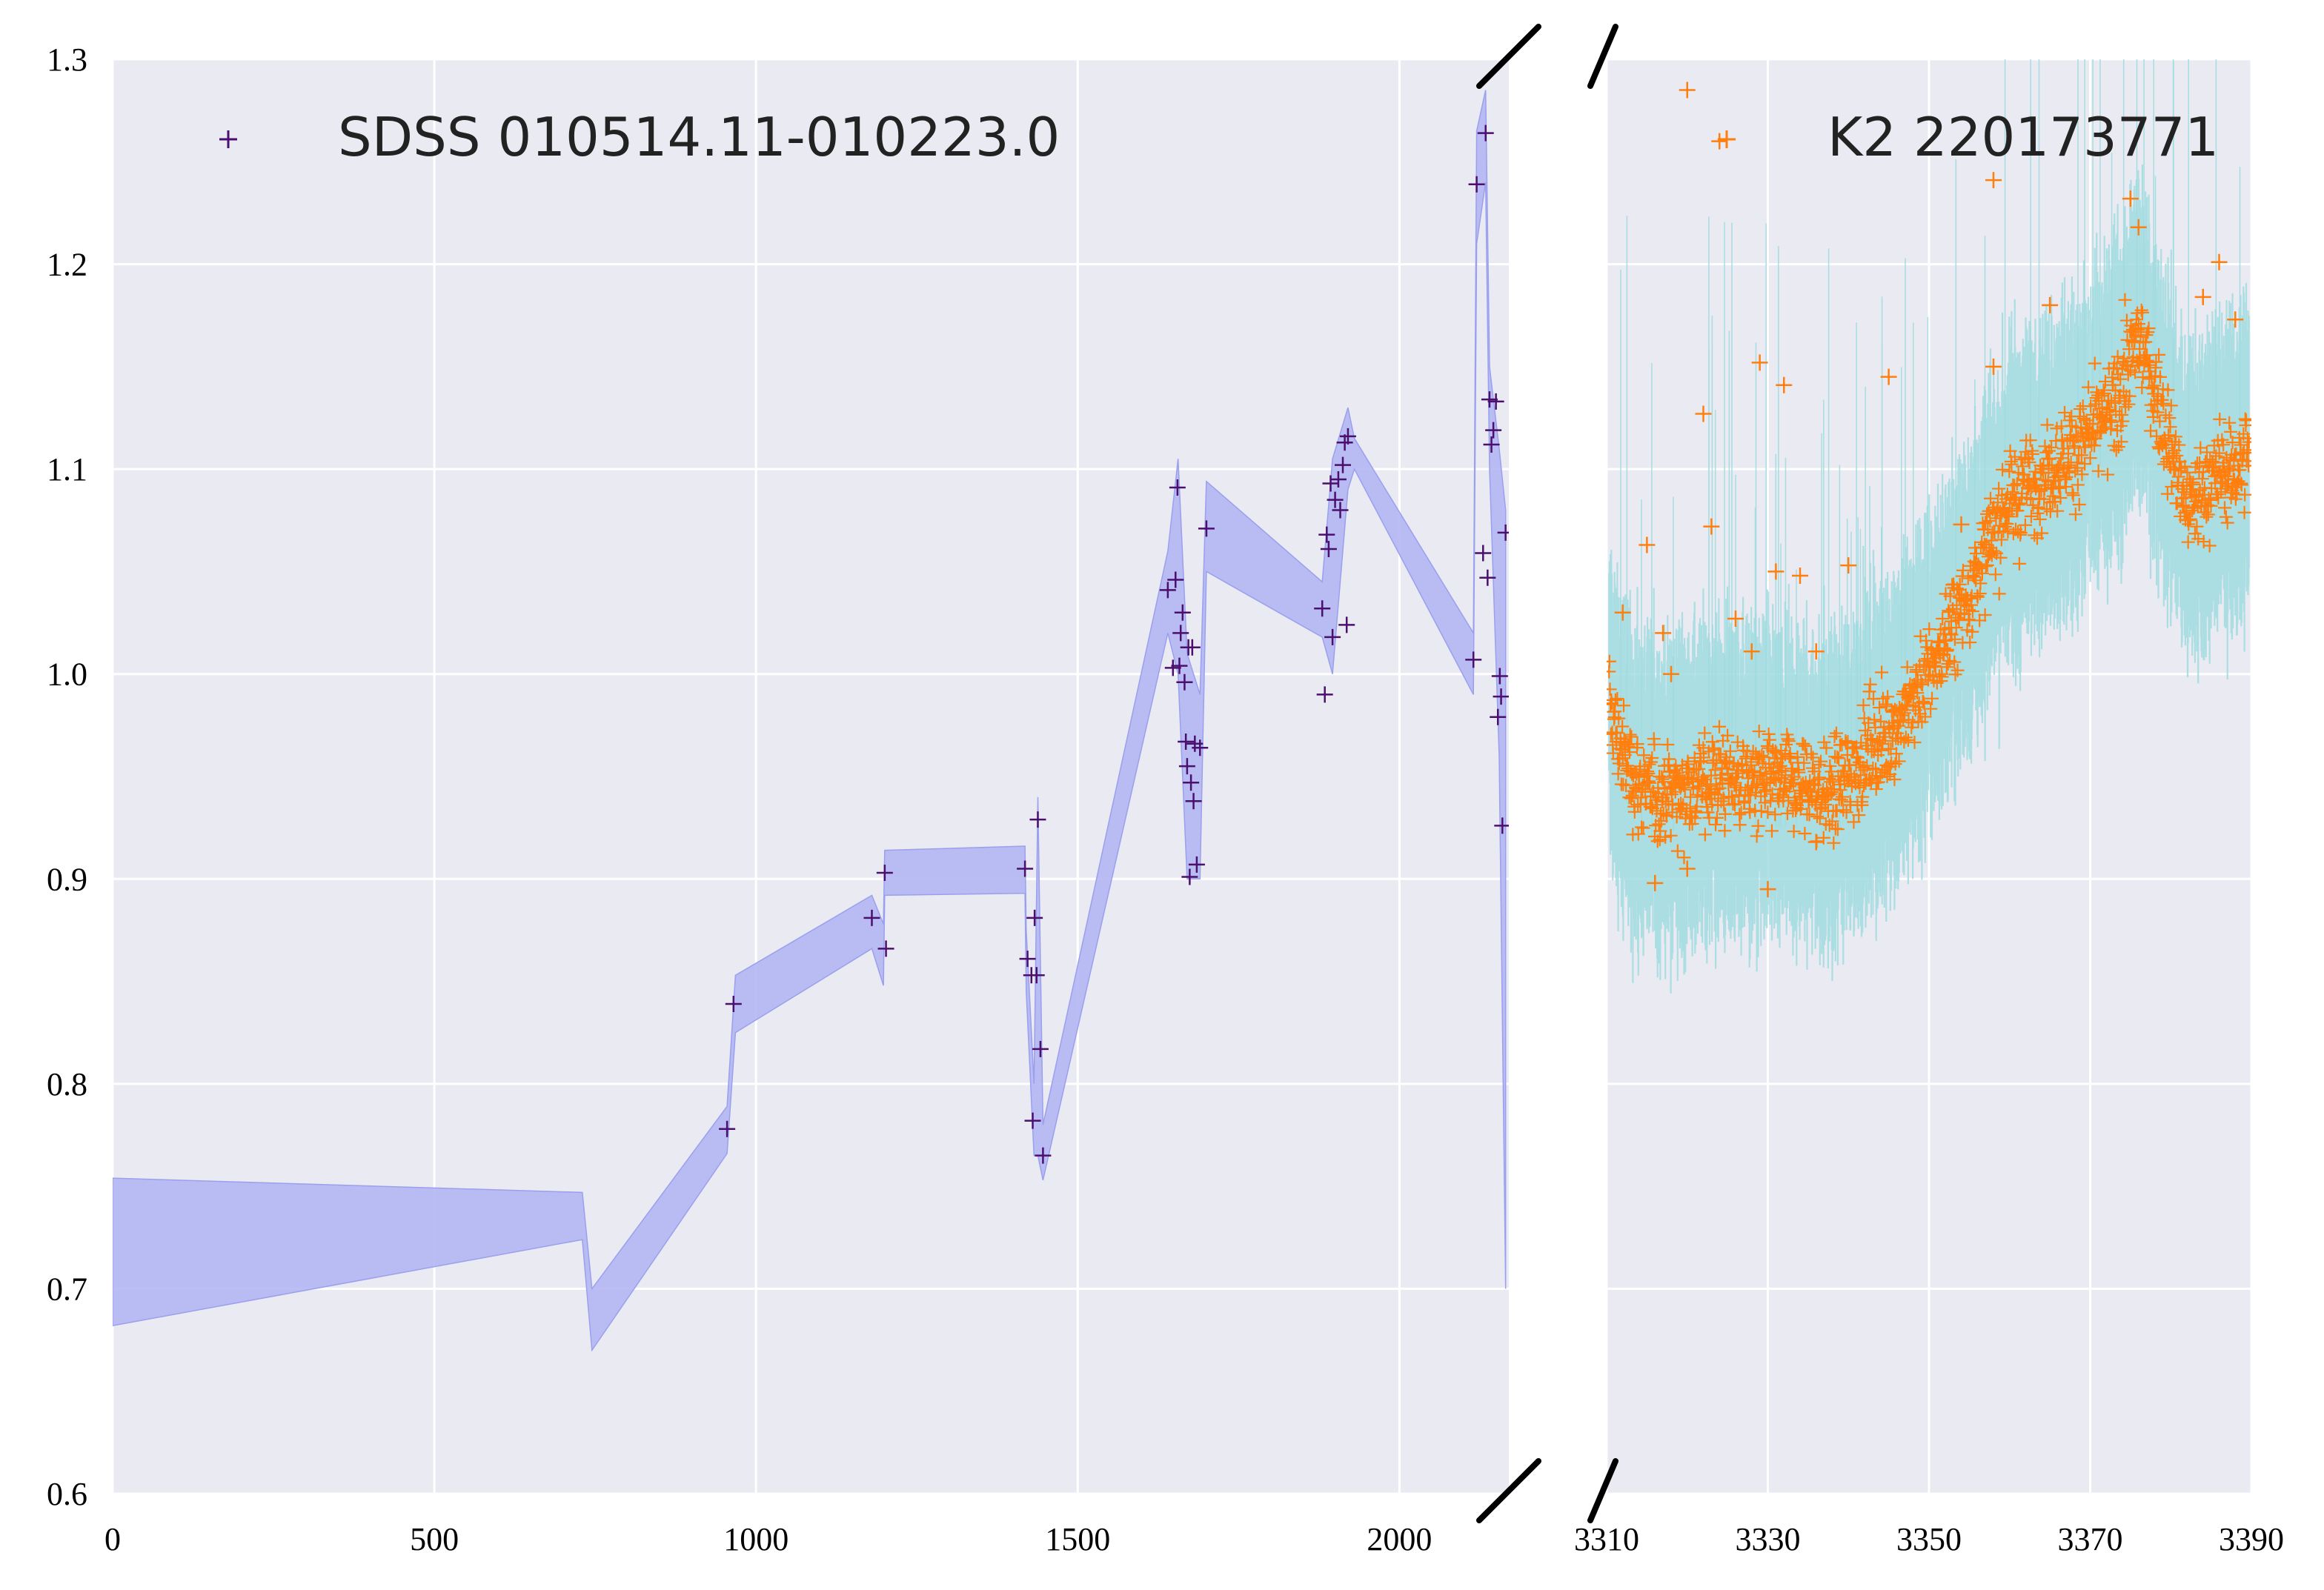  Describe the element at coordinates (1727, 139) in the screenshot. I see `right-legend-plus` at that location.